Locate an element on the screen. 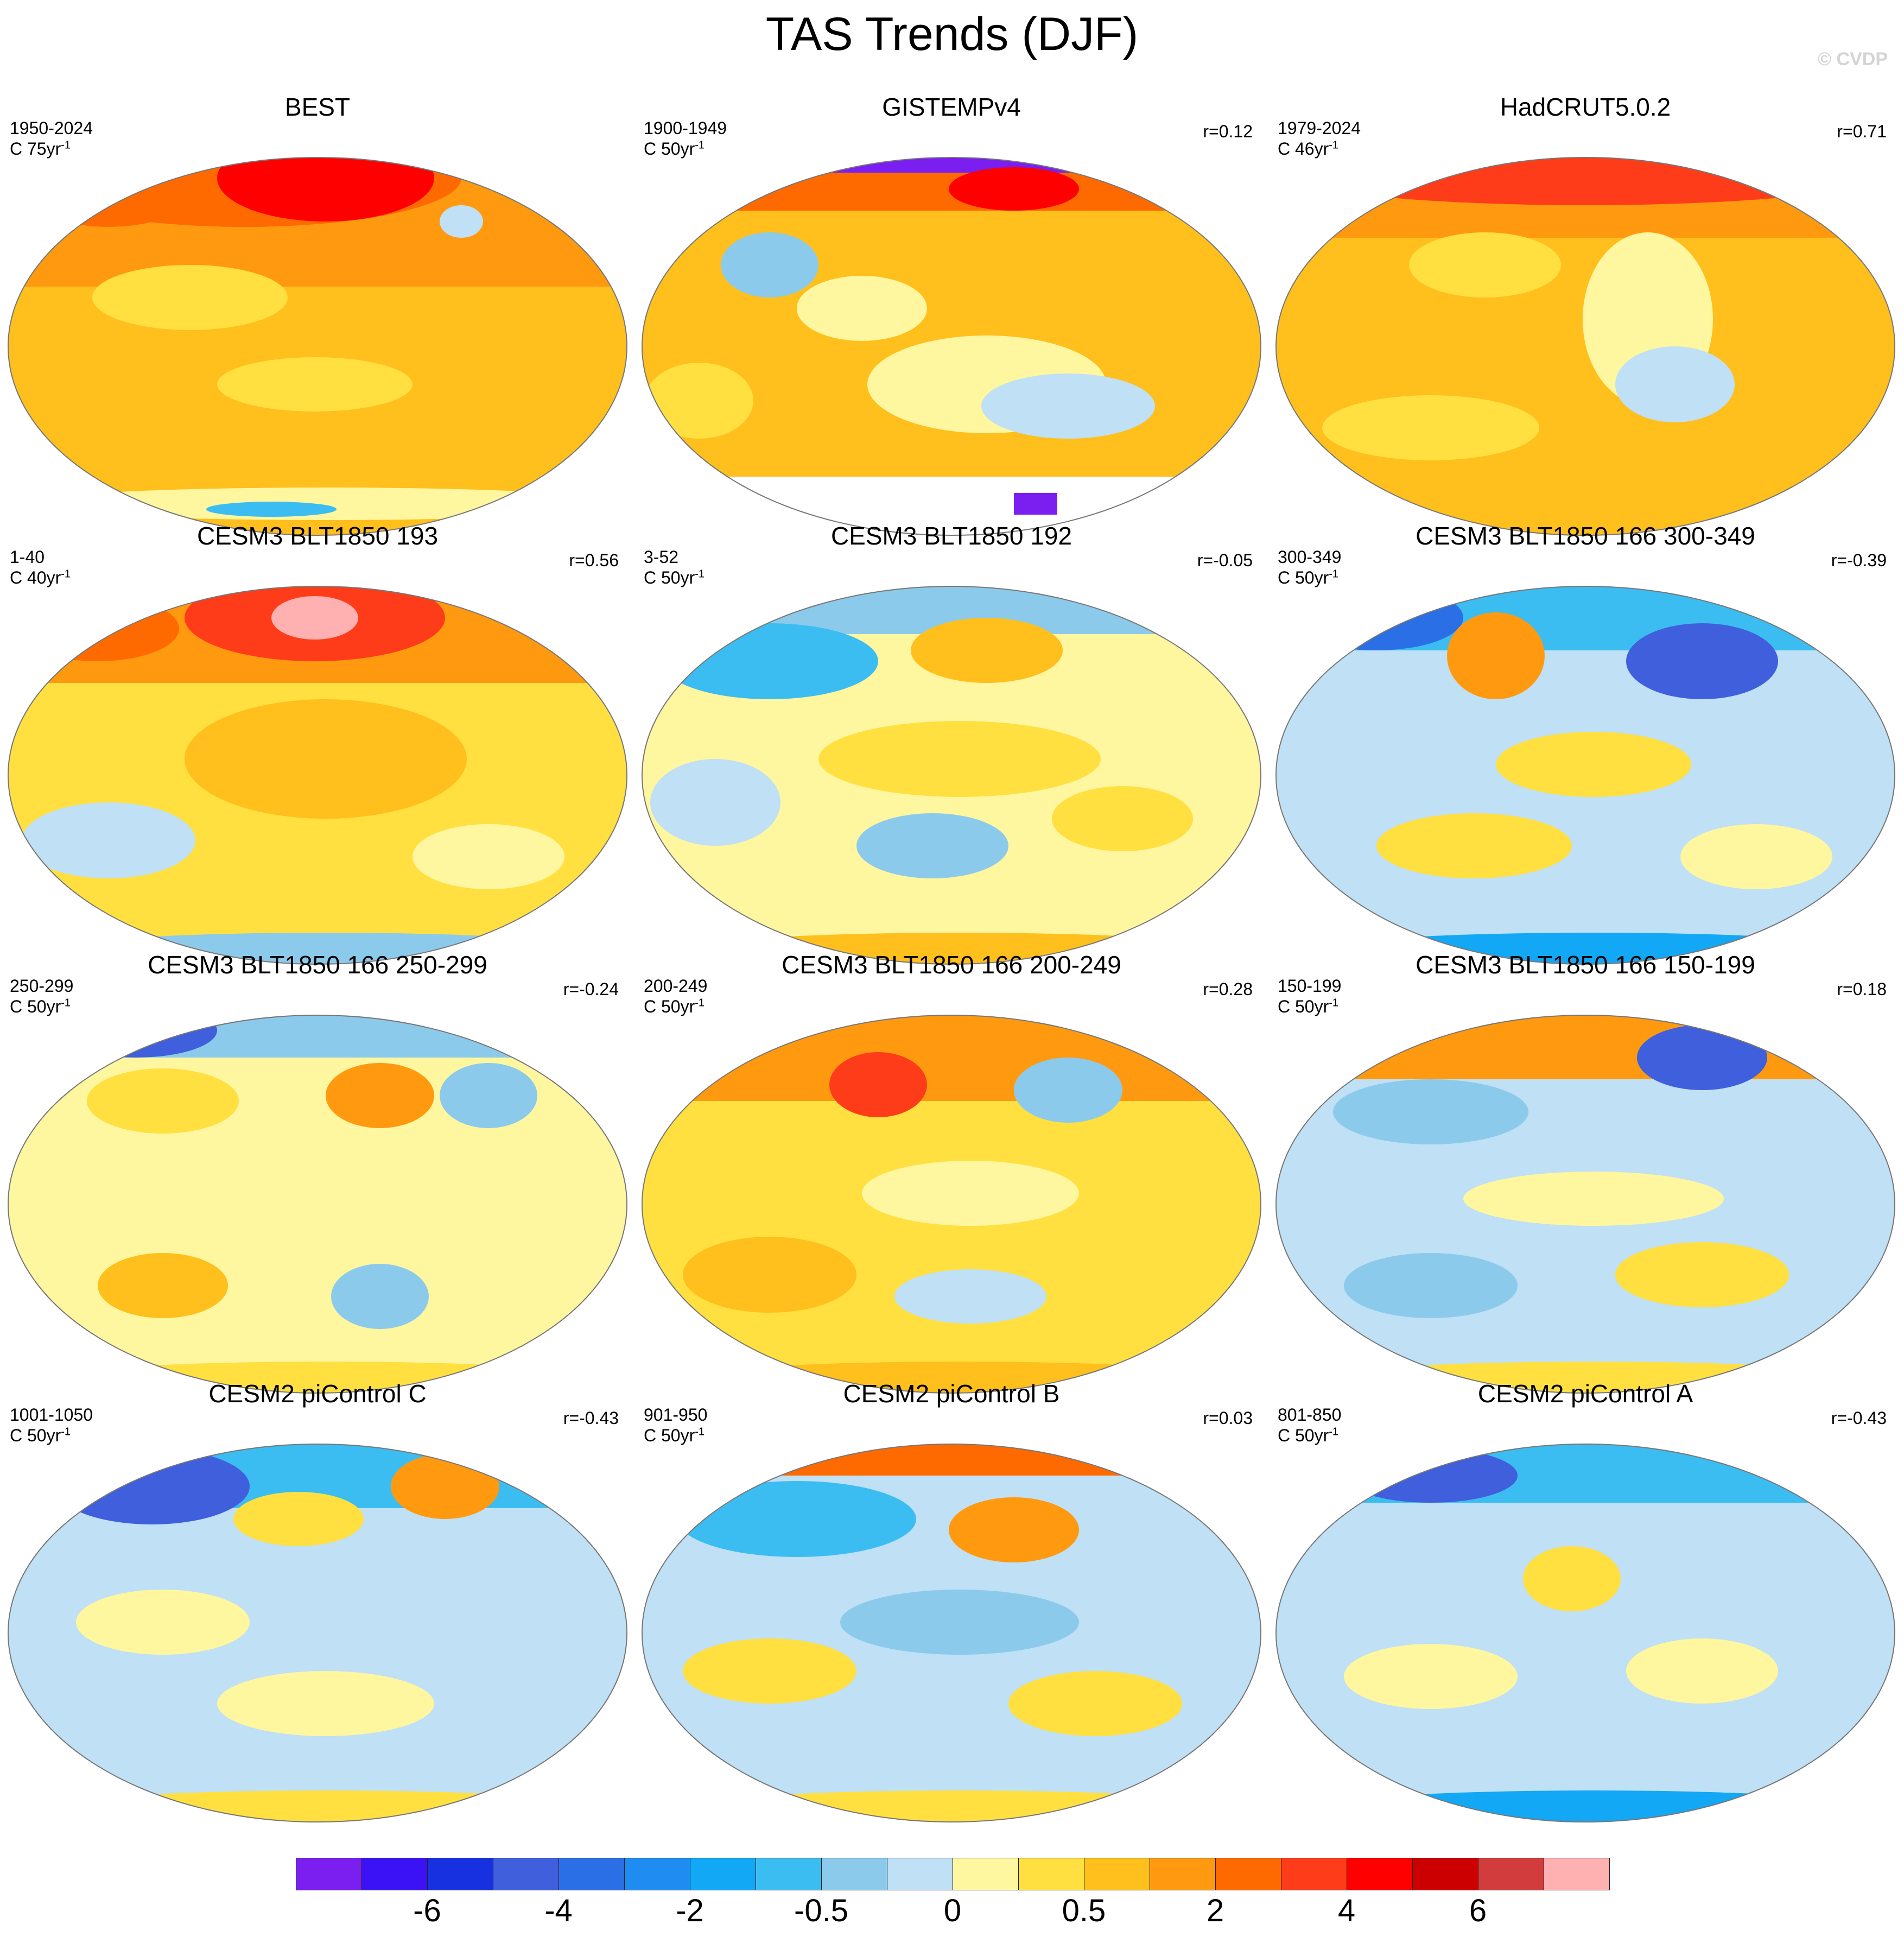  panel-title: CESM3 BLT1850 193 is located at coordinates (317, 536).